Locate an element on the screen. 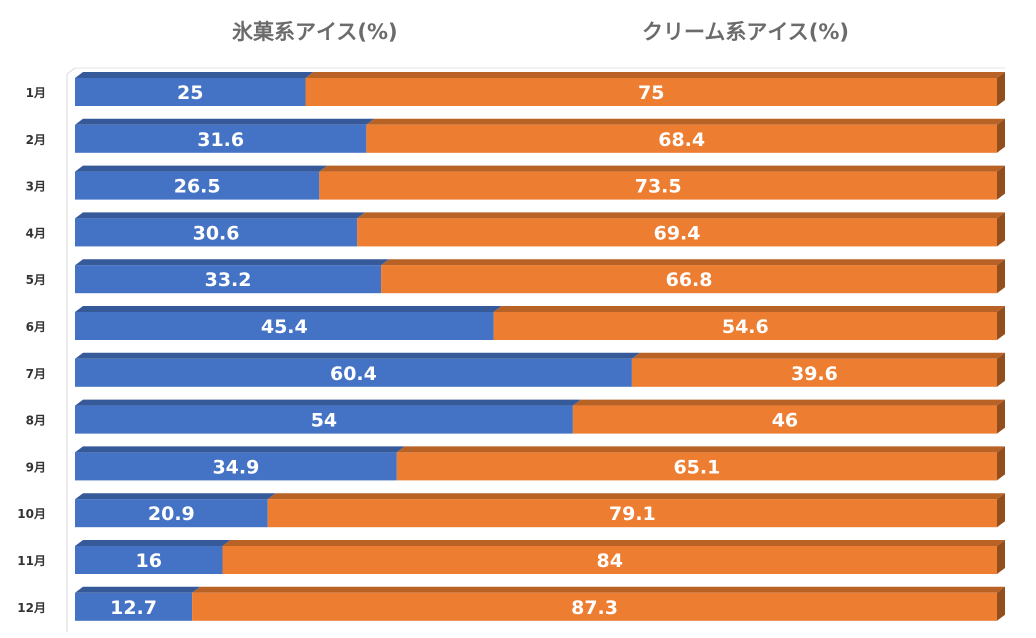 The image size is (1036, 638). data-label: 68.4 is located at coordinates (681, 140).